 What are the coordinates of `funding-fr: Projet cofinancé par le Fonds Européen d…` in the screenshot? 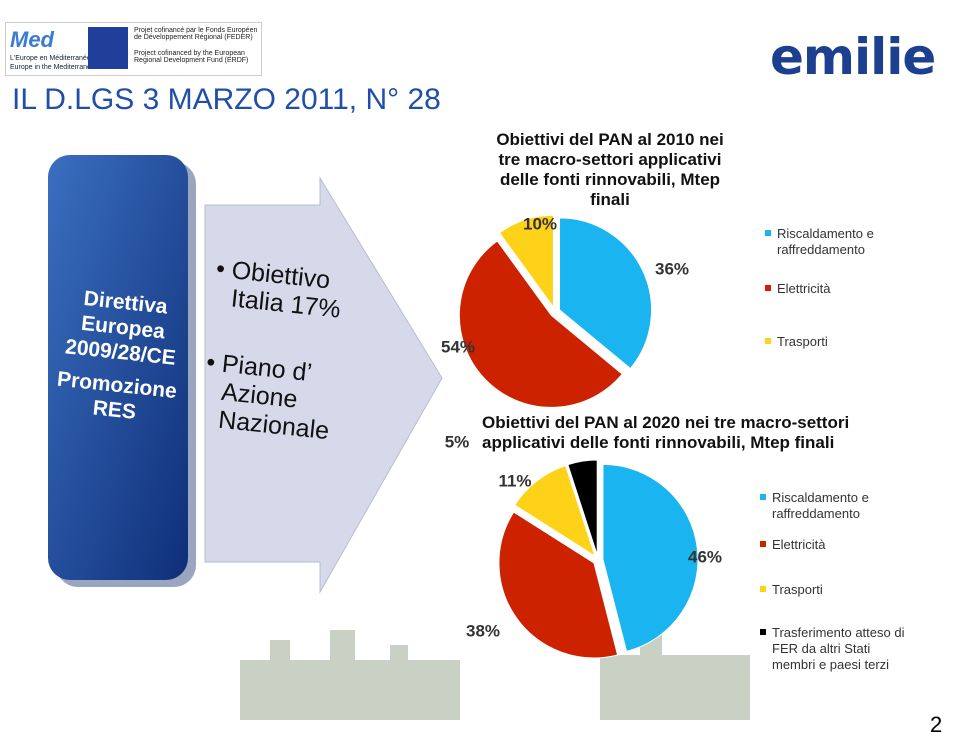 It's located at (196, 34).